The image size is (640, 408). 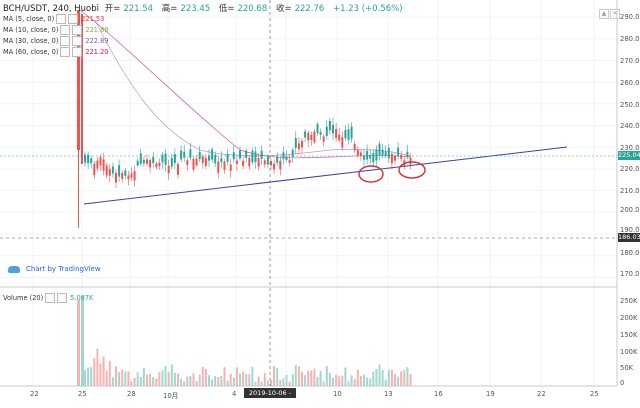 What do you see at coordinates (195, 9) in the screenshot?
I see `high-value: 223.45` at bounding box center [195, 9].